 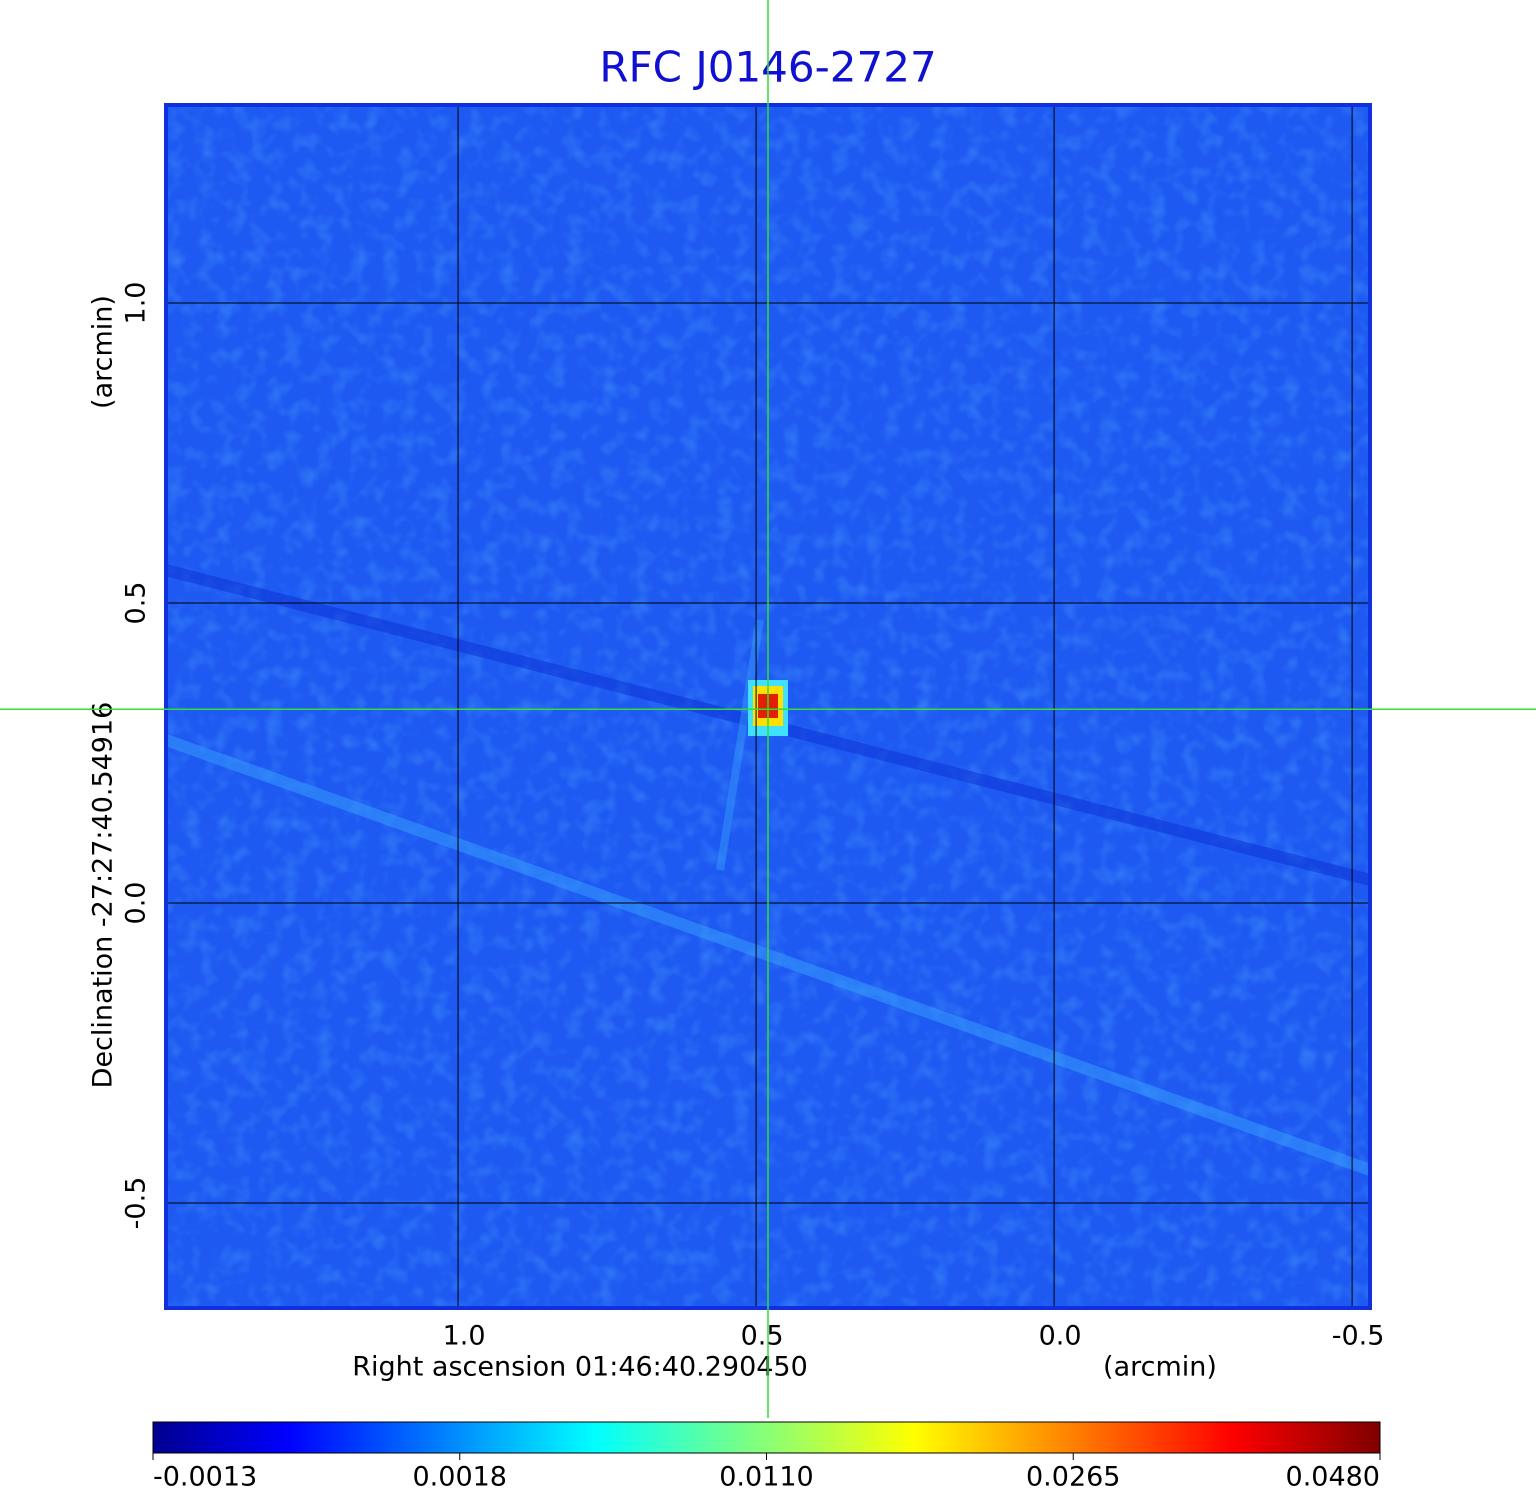 I want to click on y-tick-label: 0.0, so click(x=136, y=903).